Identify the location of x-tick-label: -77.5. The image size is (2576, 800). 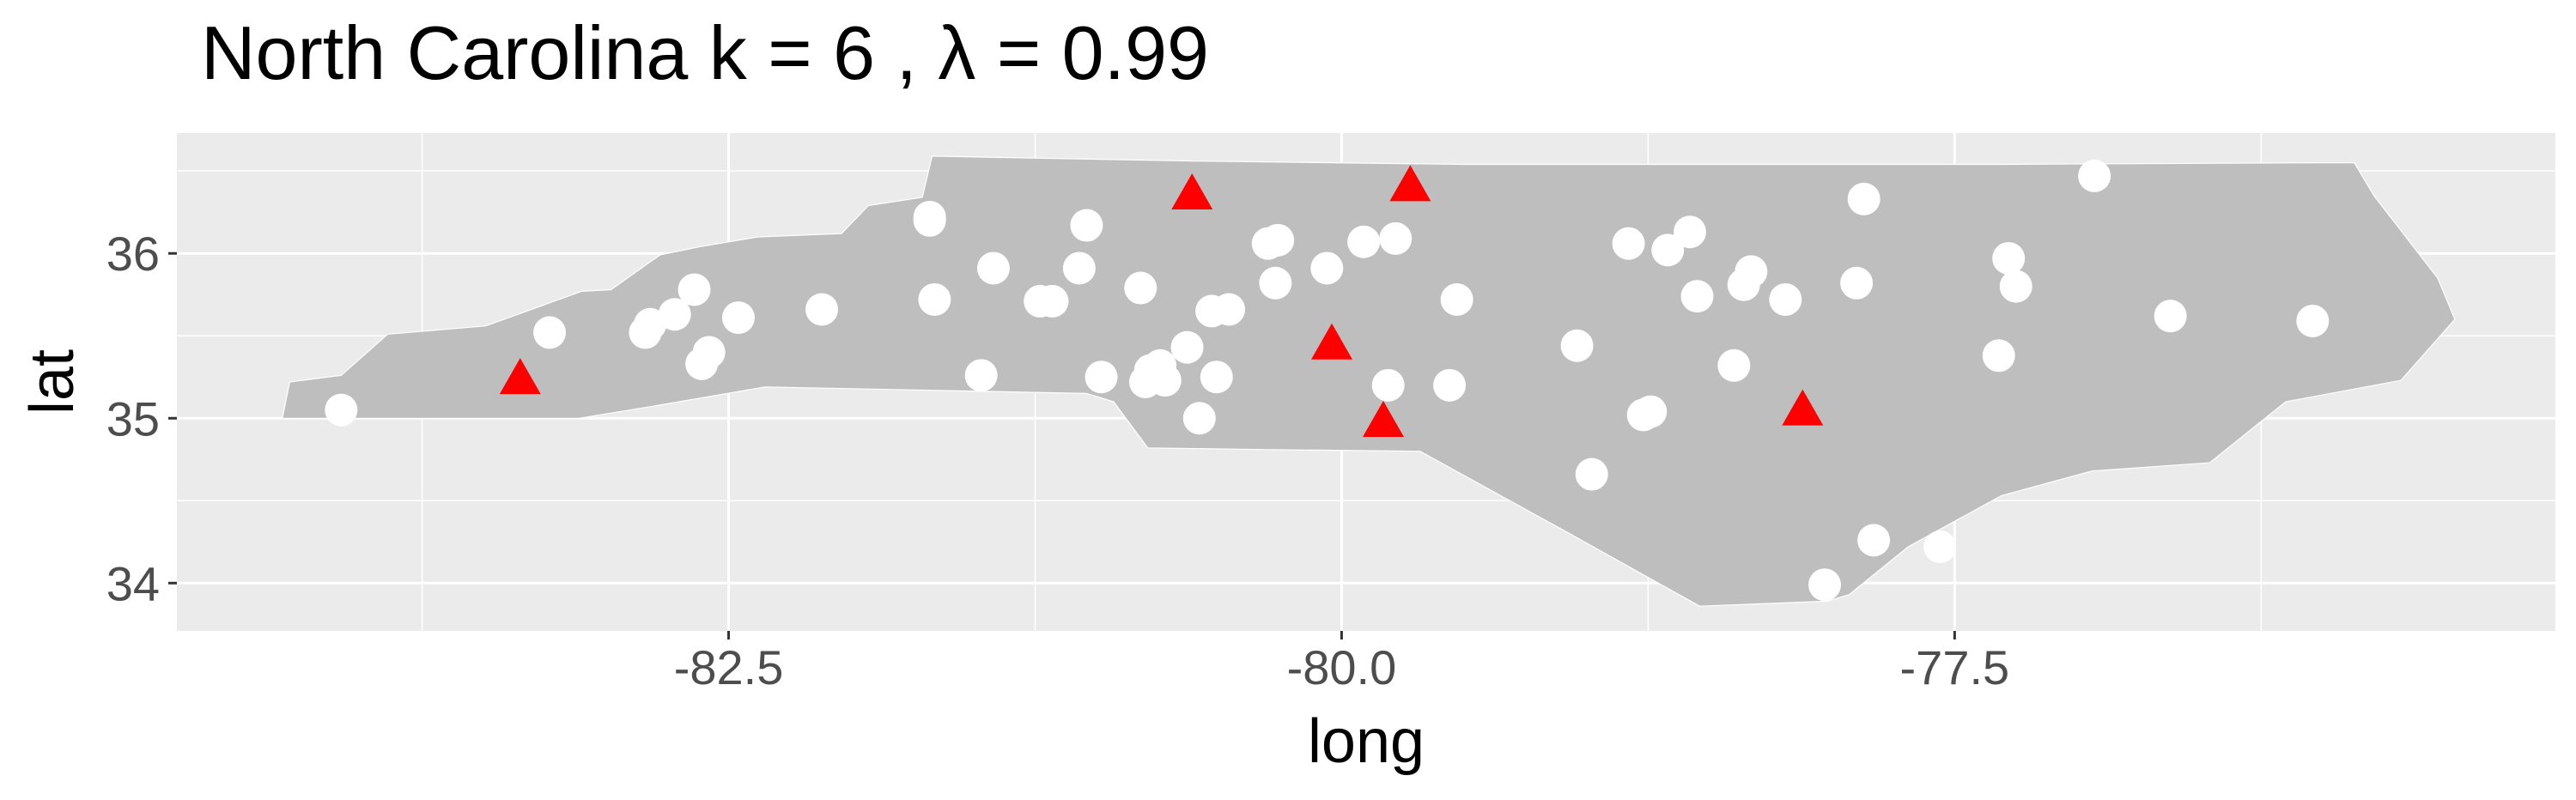
(1955, 667).